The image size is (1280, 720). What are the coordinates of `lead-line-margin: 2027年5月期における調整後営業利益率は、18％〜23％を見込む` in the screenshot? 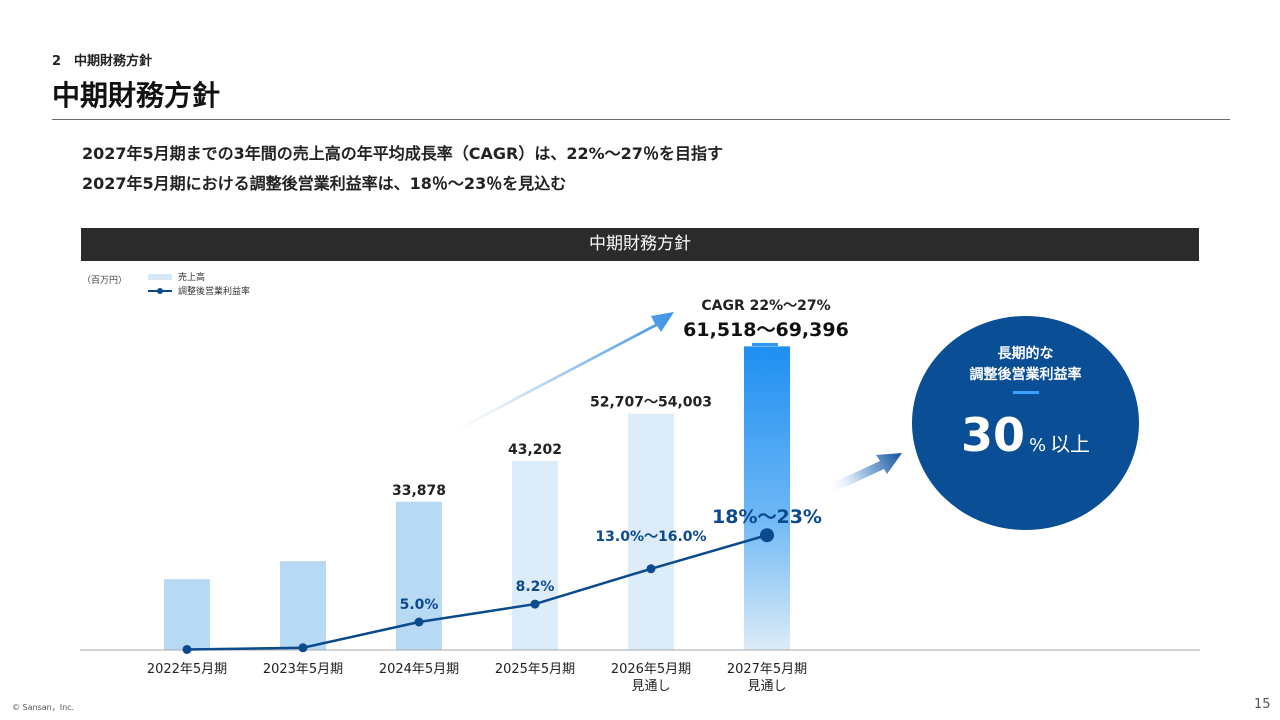 It's located at (324, 183).